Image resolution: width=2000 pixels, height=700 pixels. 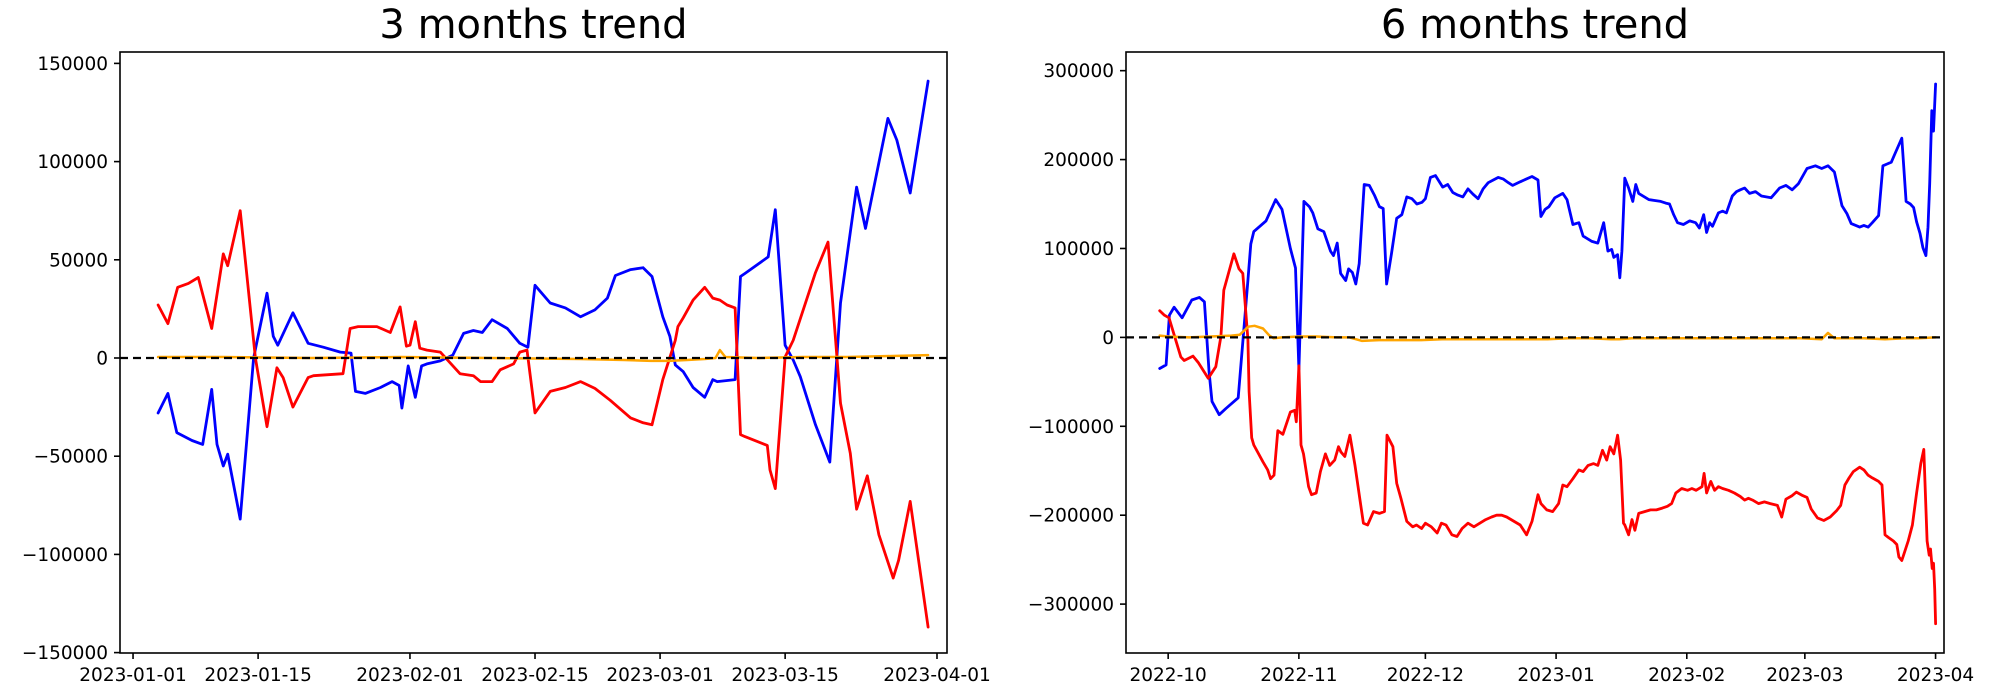 I want to click on x-tick-label: 2023-03-15, so click(x=785, y=675).